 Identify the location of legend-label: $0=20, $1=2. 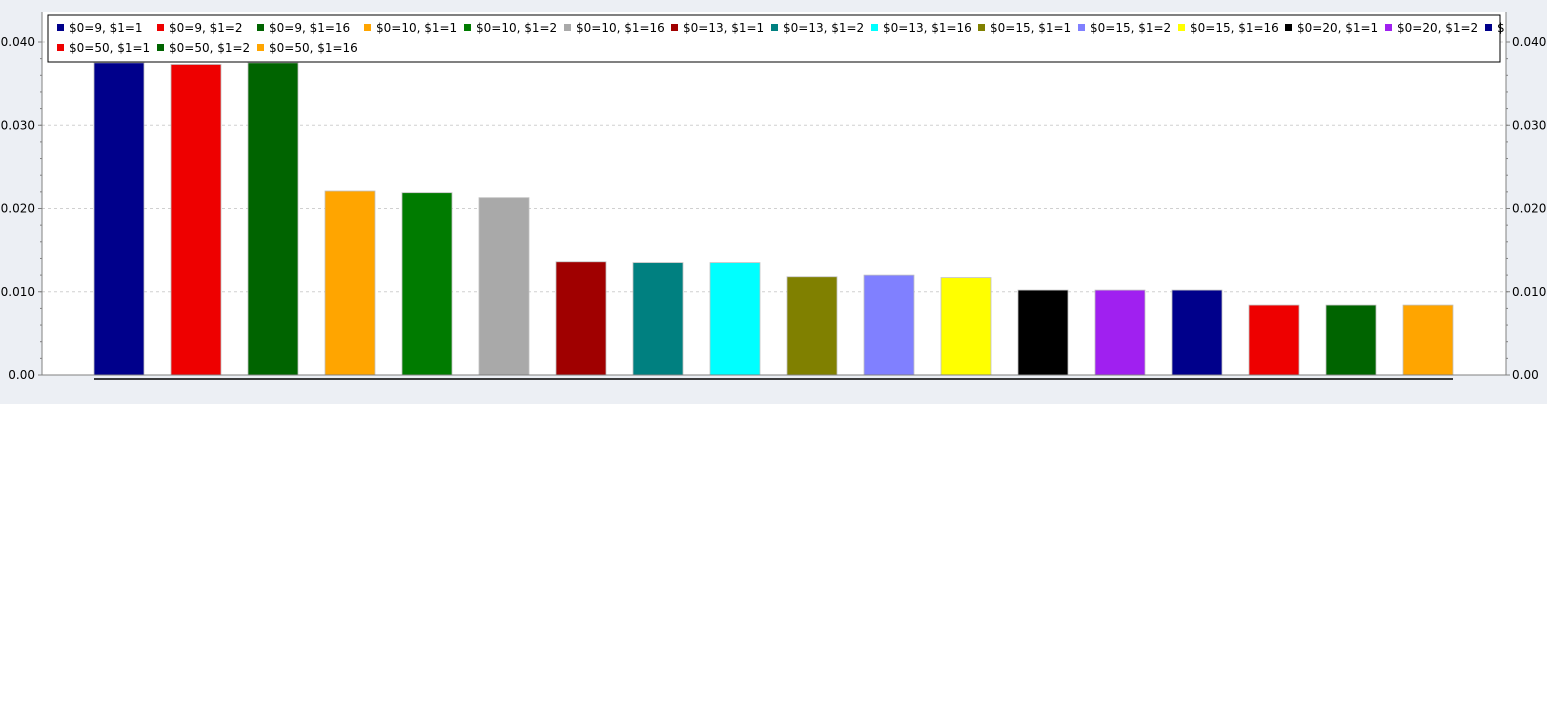
(1437, 28).